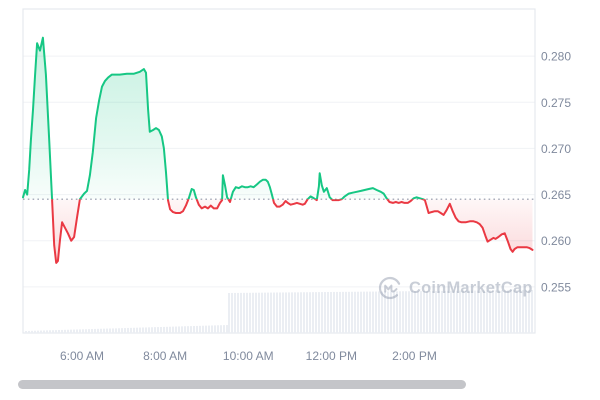 Image resolution: width=600 pixels, height=400 pixels. What do you see at coordinates (556, 103) in the screenshot?
I see `y-axis-label: 0.275` at bounding box center [556, 103].